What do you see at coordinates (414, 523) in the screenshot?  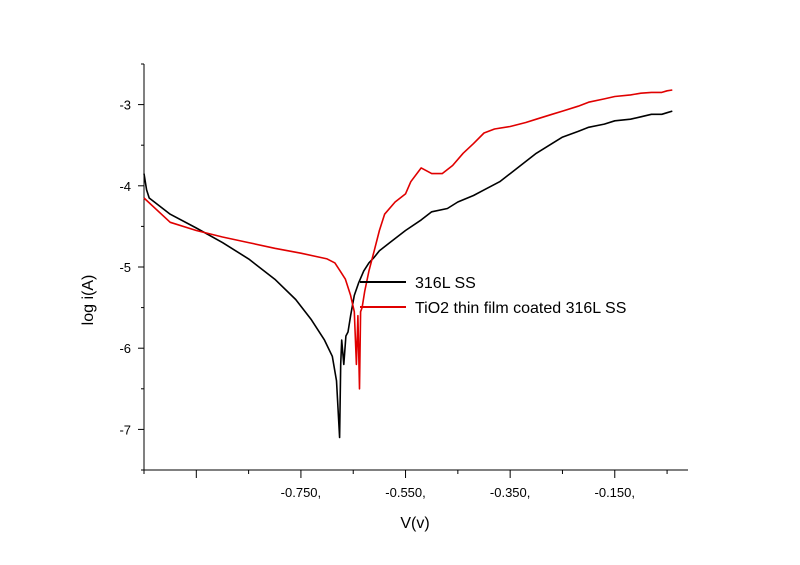 I see `x-axis-title: V(v)` at bounding box center [414, 523].